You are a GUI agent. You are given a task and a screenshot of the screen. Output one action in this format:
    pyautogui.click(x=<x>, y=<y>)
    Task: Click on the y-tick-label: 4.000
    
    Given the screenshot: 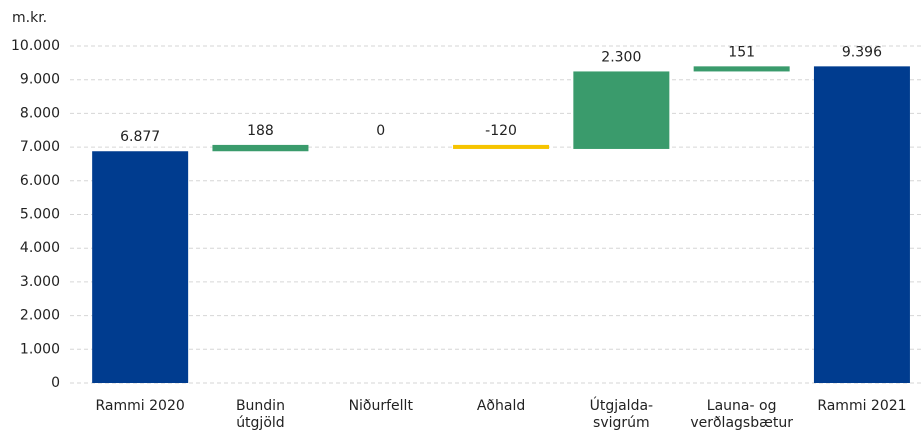 What is the action you would take?
    pyautogui.click(x=40, y=248)
    